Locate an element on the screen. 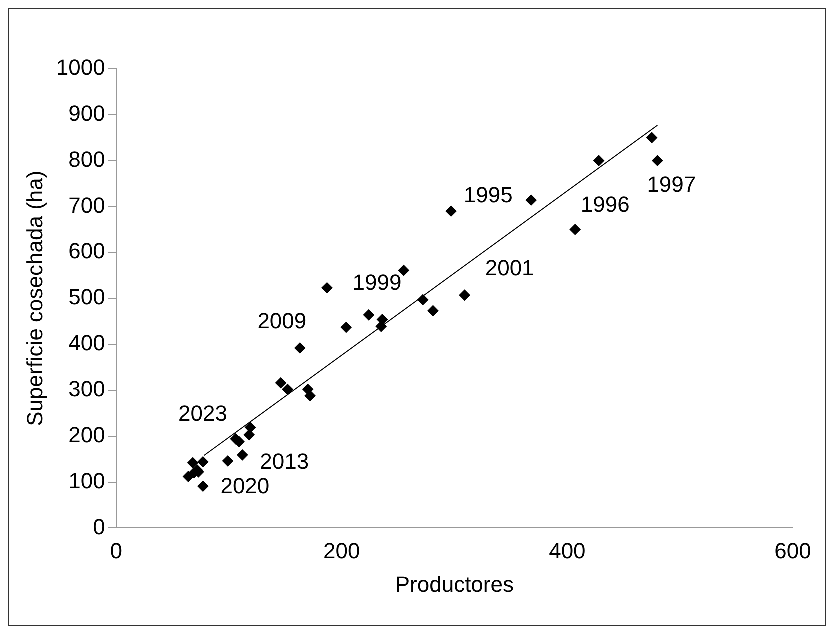 The image size is (838, 637). x-tick-label: 400 is located at coordinates (567, 551).